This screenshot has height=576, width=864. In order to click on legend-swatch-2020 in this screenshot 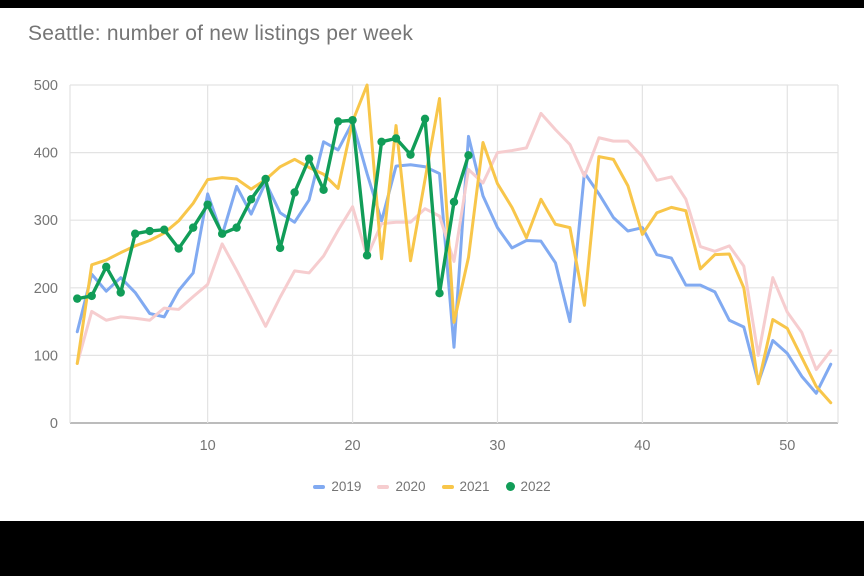, I will do `click(383, 486)`.